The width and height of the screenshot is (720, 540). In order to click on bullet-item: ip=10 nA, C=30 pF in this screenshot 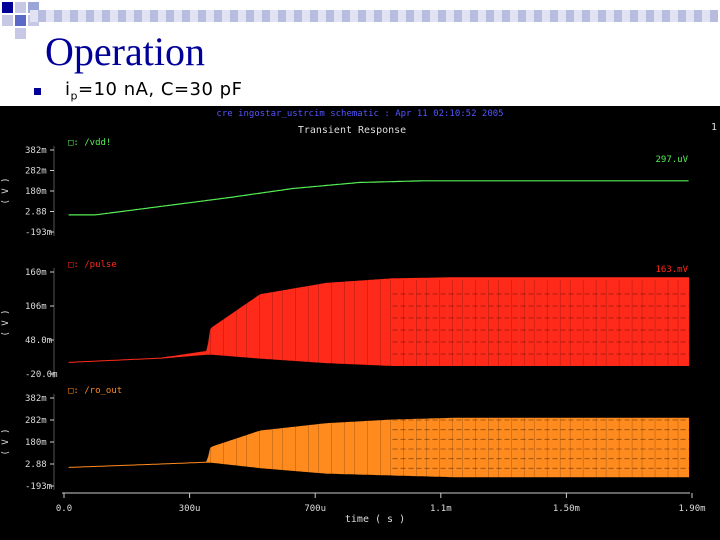, I will do `click(138, 91)`.